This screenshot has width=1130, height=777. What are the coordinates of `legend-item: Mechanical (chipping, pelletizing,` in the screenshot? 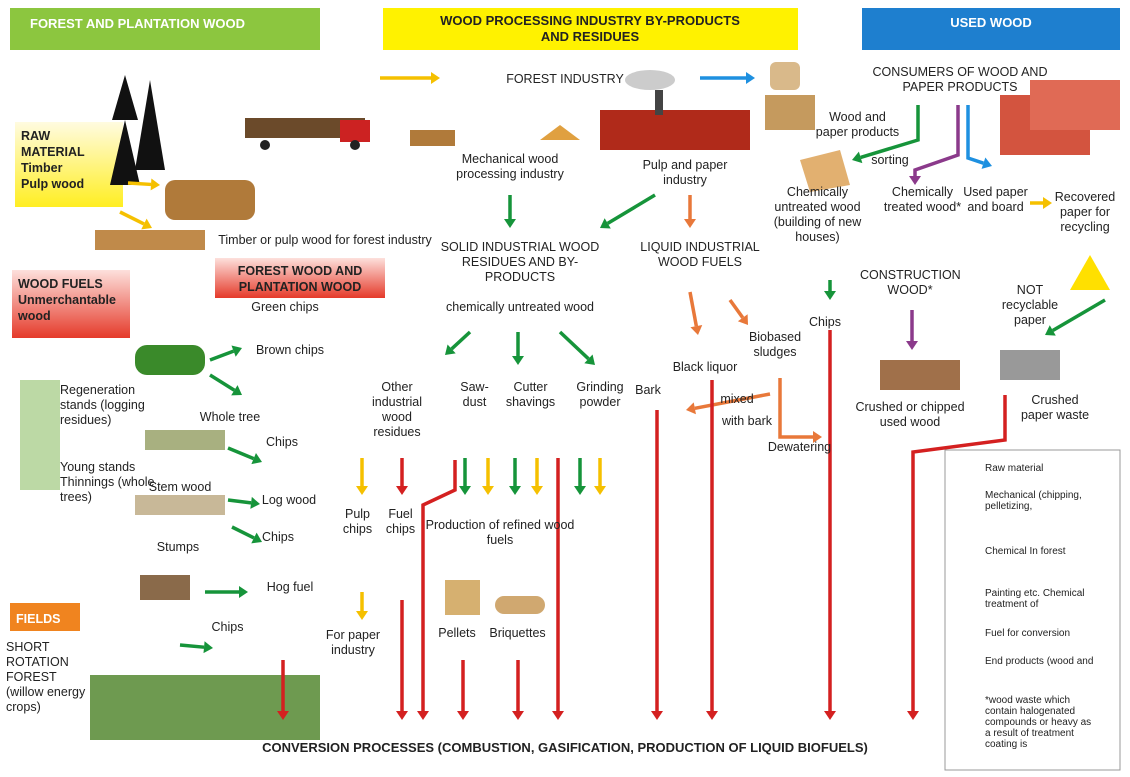 It's located at (1033, 501).